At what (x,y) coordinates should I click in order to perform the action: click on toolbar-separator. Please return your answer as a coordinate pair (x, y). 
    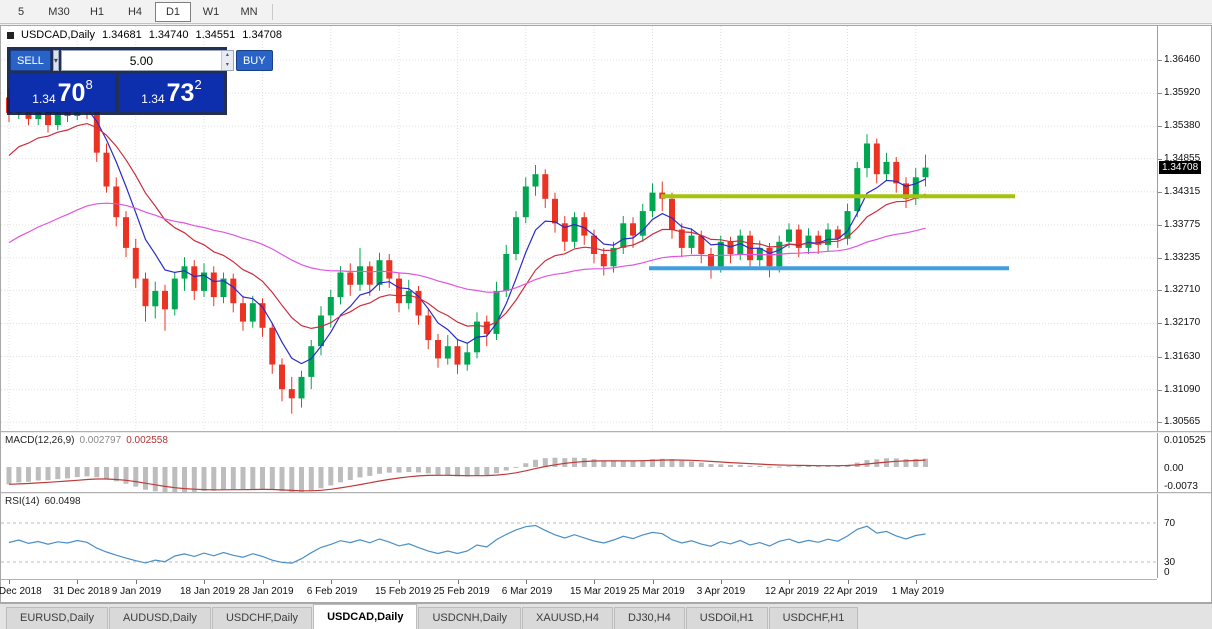
    Looking at the image, I should click on (272, 11).